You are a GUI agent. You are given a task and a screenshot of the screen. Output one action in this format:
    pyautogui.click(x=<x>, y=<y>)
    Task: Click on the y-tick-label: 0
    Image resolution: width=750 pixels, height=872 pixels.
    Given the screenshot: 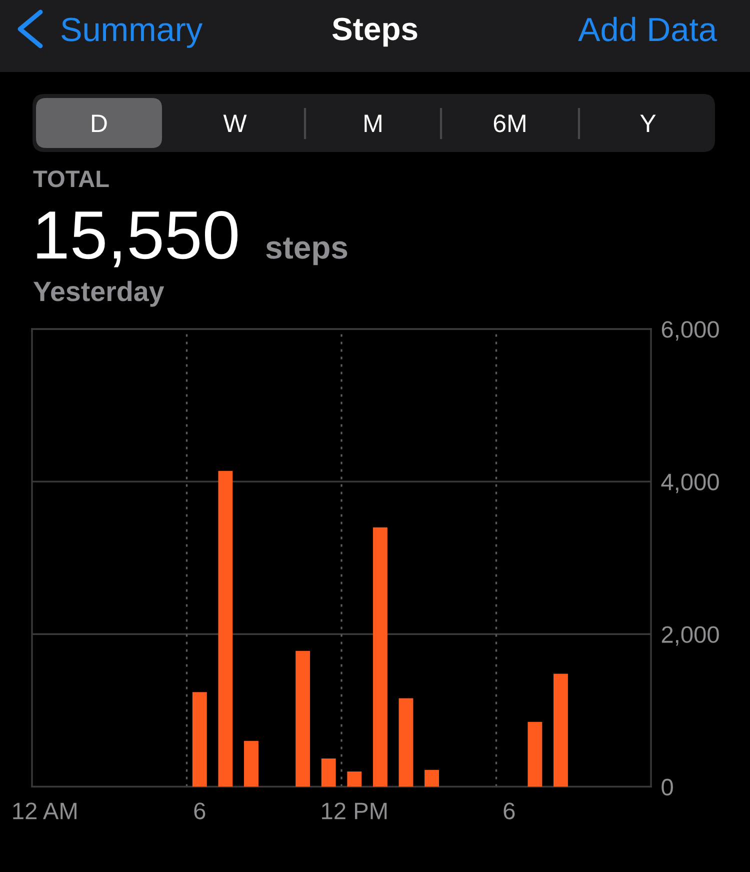 What is the action you would take?
    pyautogui.click(x=667, y=787)
    